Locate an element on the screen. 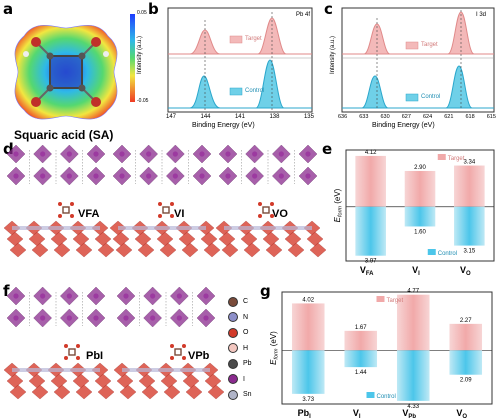 The width and height of the screenshot is (500, 420). panel-a-label: a is located at coordinates (8, 9).